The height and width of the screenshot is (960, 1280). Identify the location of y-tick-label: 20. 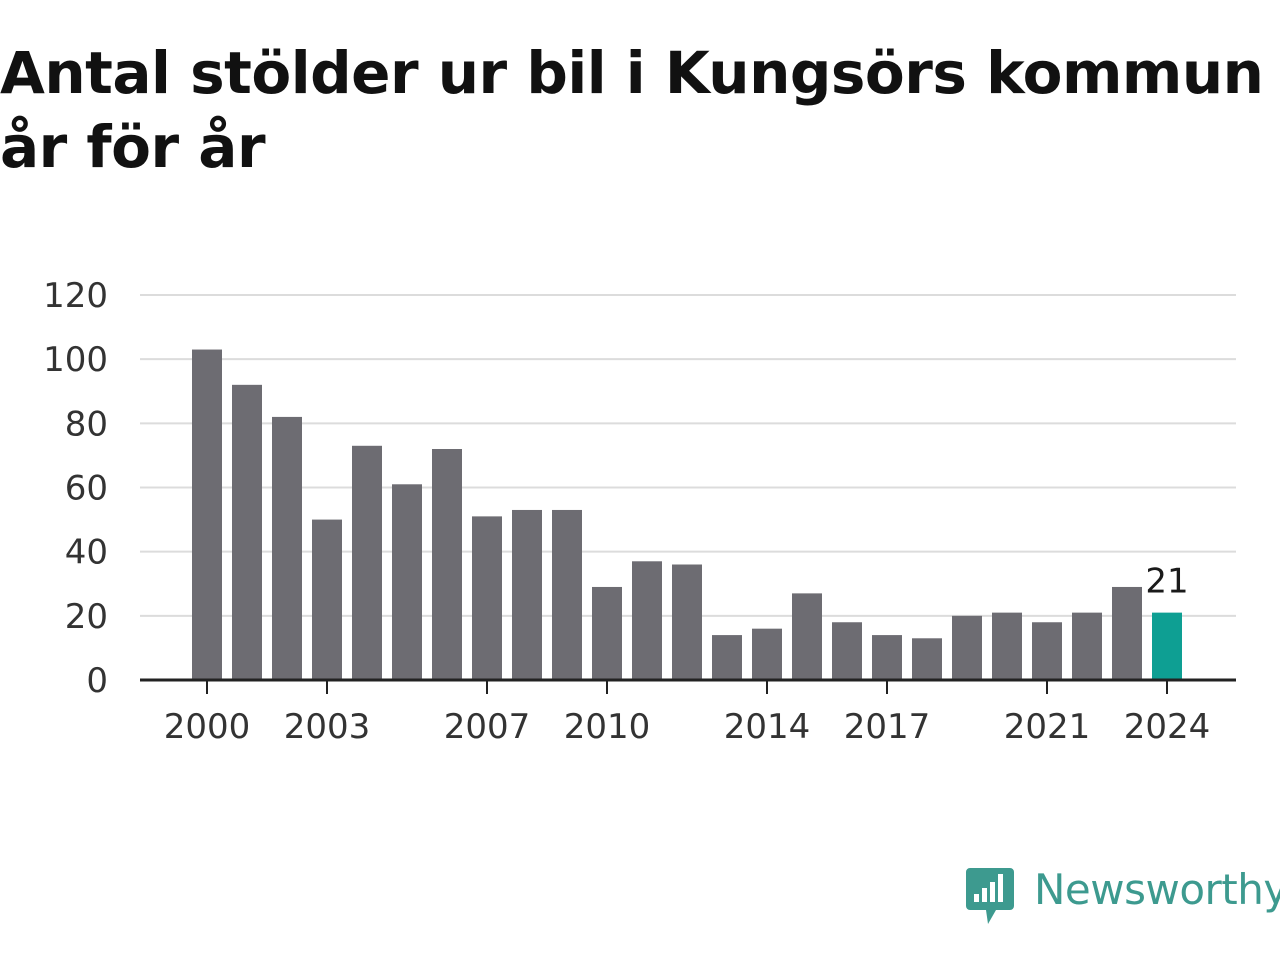
(86, 617).